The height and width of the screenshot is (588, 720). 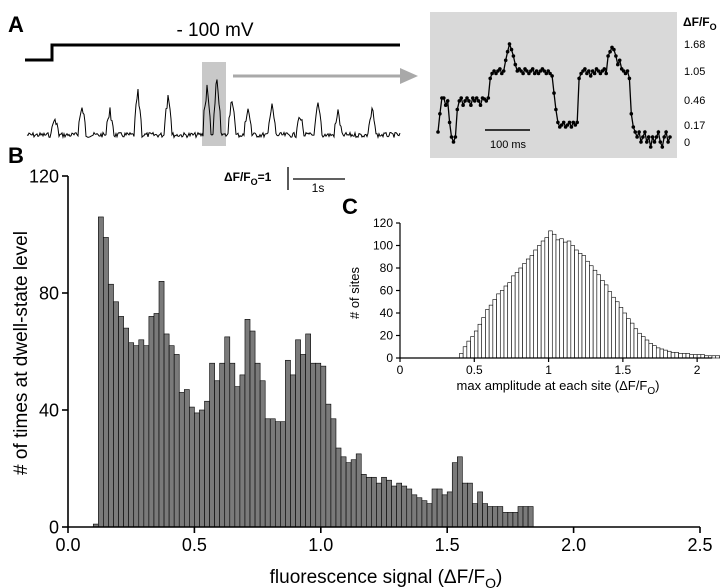 I want to click on histogram-c-y-axis-label: # of sites, so click(x=354, y=292).